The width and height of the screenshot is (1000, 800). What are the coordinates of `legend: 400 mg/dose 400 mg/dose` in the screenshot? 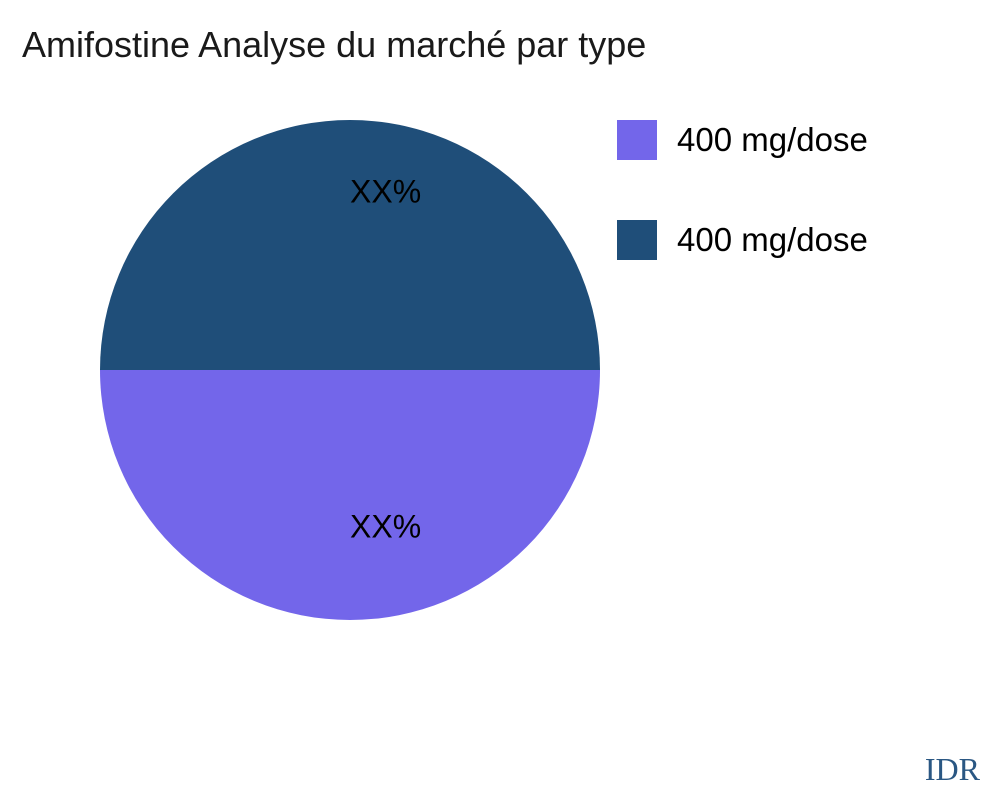 It's located at (742, 220).